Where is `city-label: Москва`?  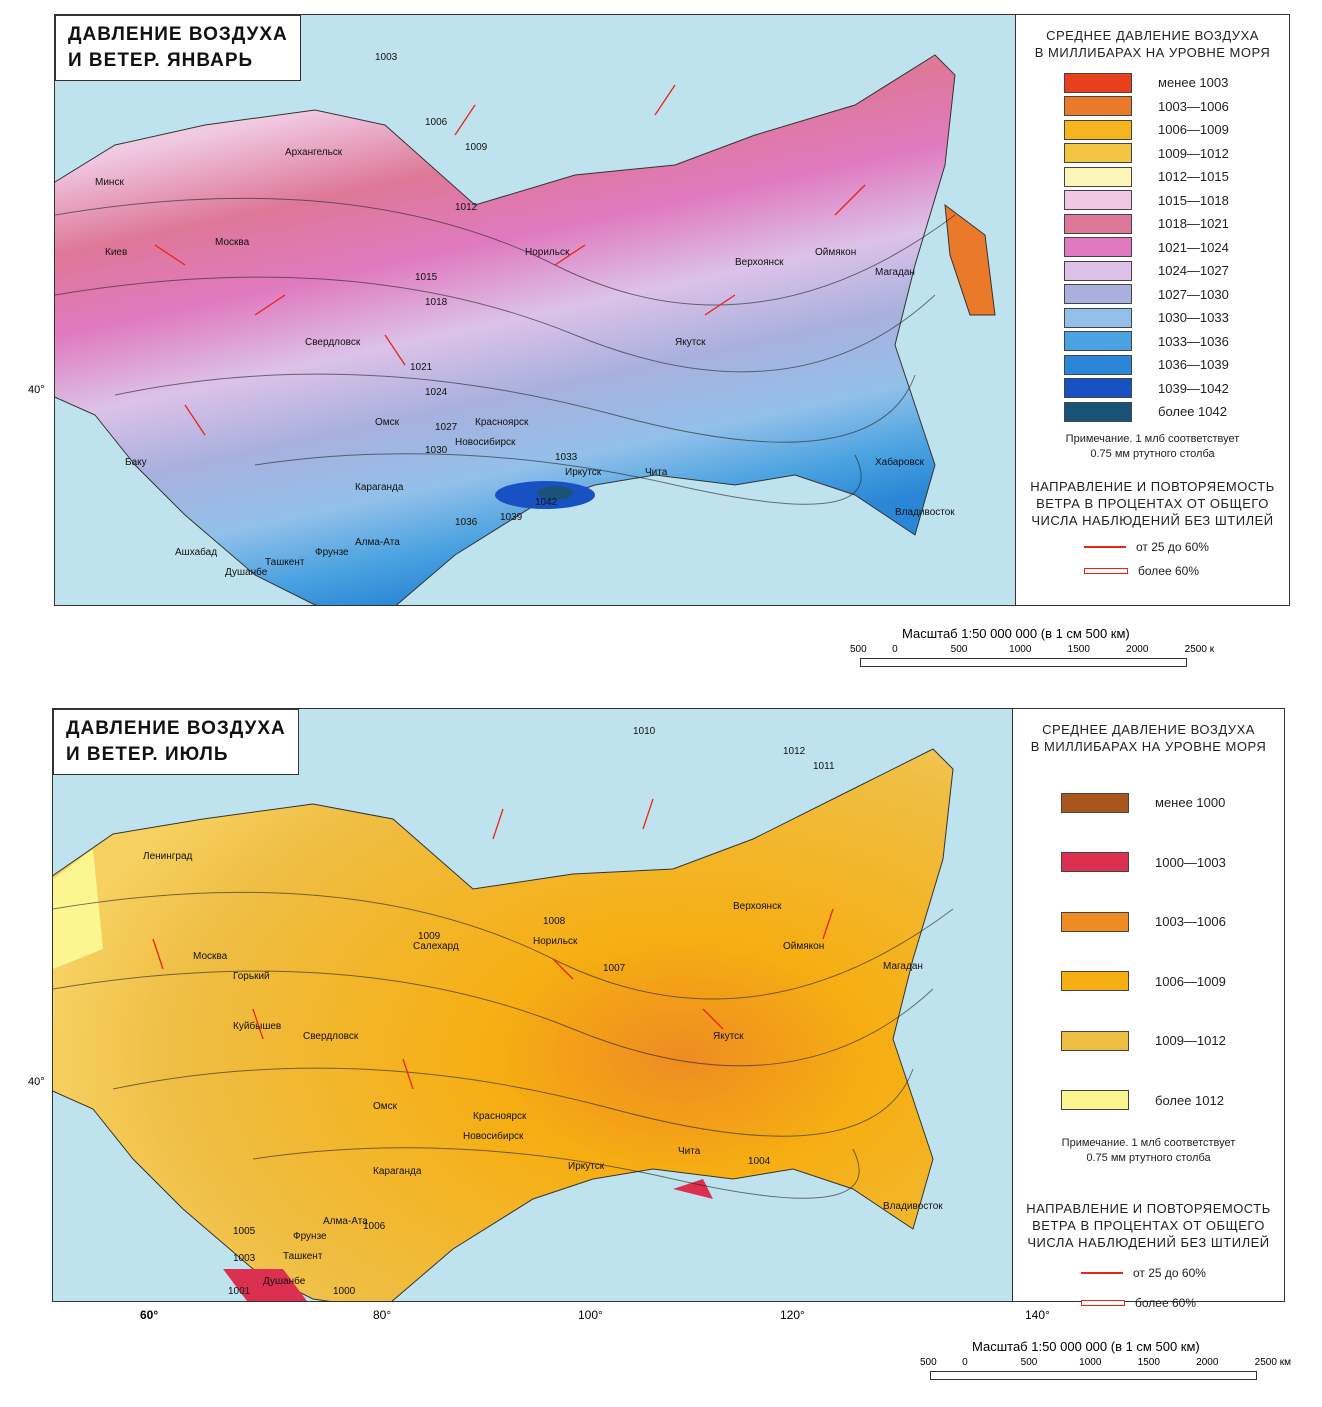
city-label: Москва is located at coordinates (232, 242).